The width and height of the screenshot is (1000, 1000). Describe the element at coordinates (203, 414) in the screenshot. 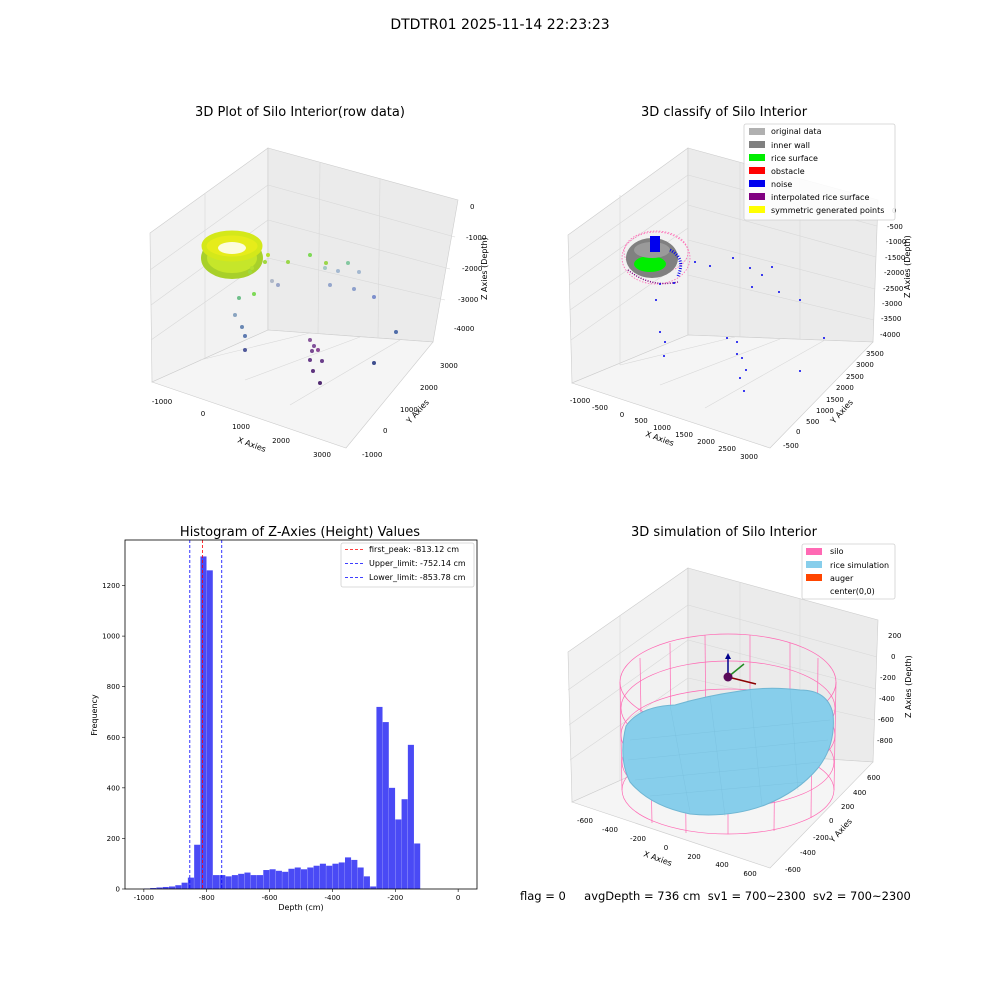

I see `raw-xtick: 0` at that location.